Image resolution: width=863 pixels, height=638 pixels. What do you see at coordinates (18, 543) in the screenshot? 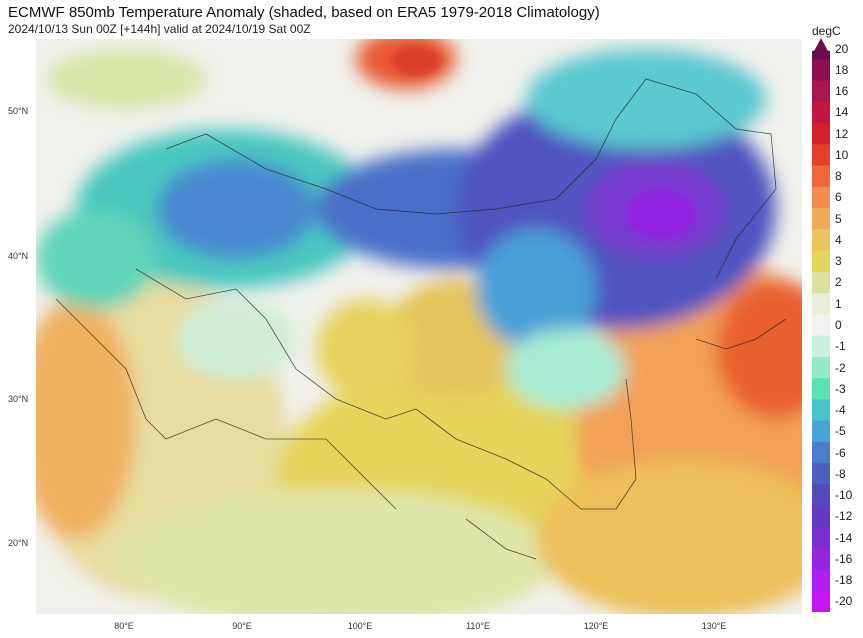
I see `lat-label-20n: 20°N` at bounding box center [18, 543].